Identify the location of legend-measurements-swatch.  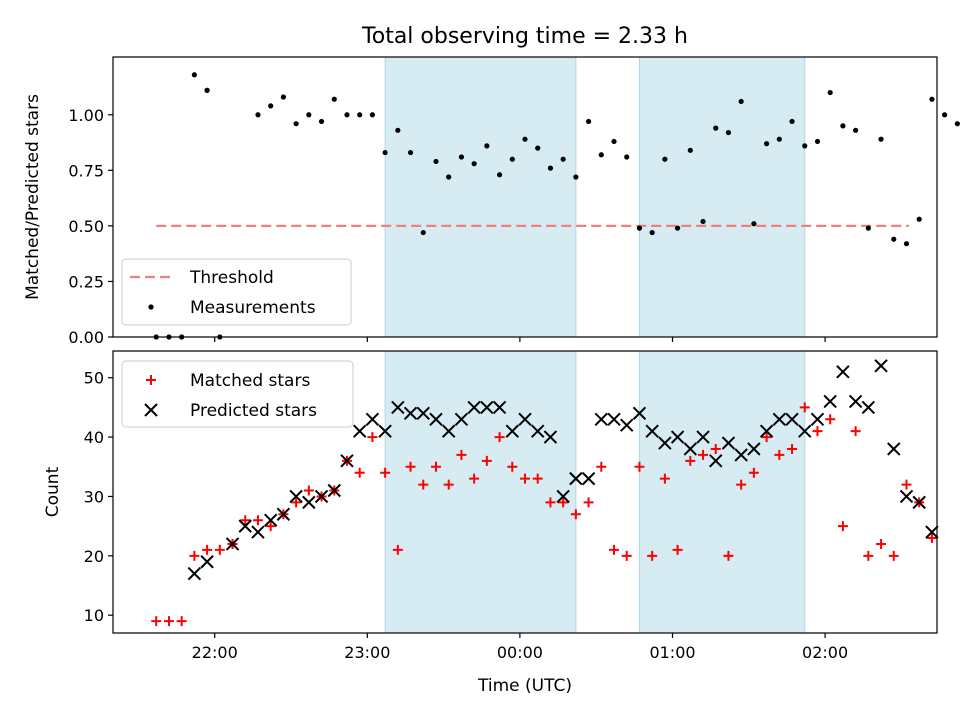
(151, 307).